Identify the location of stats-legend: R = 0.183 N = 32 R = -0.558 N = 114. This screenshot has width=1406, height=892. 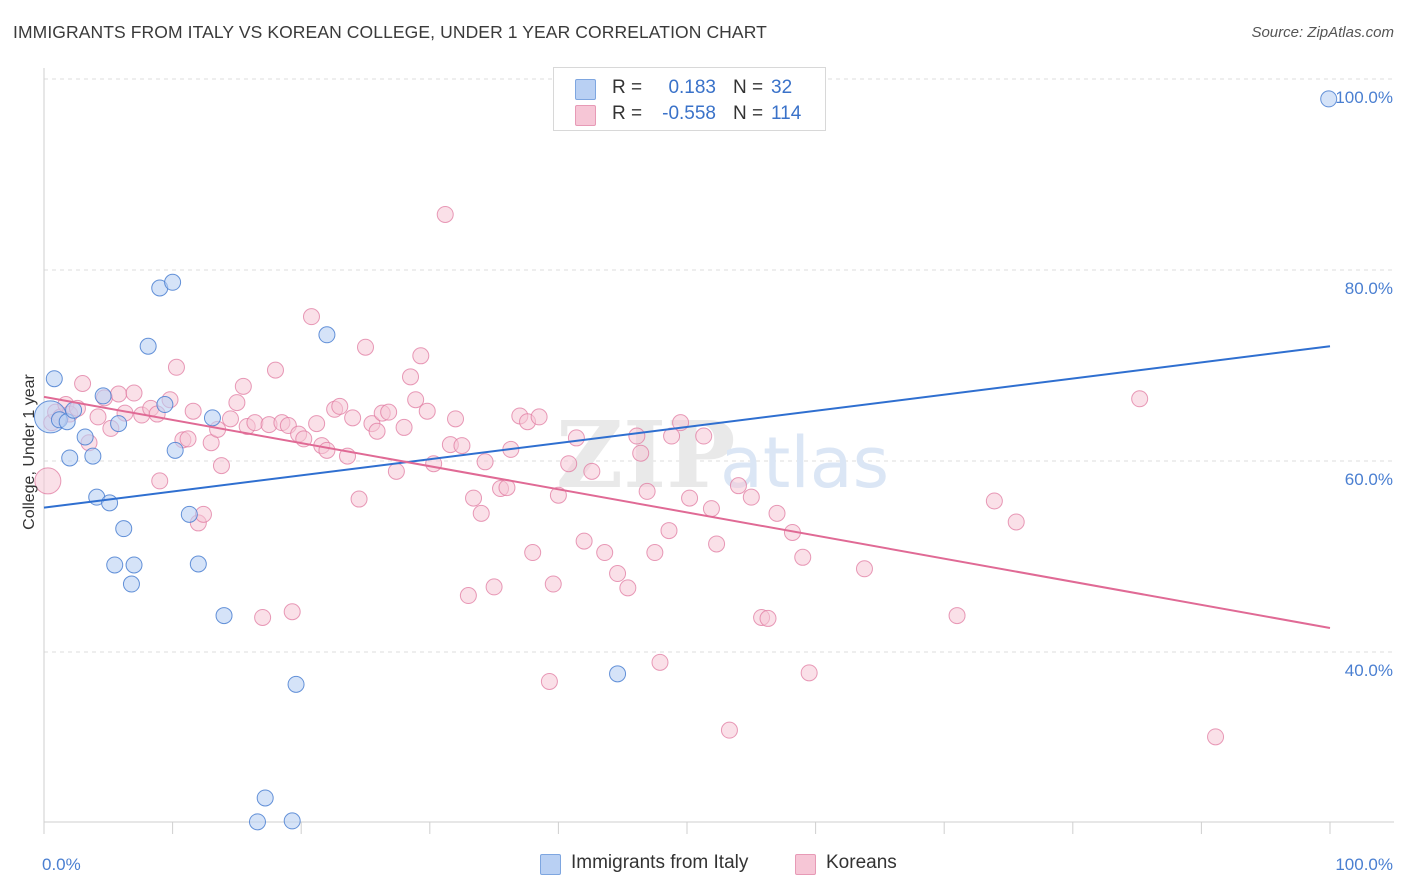
(689, 99).